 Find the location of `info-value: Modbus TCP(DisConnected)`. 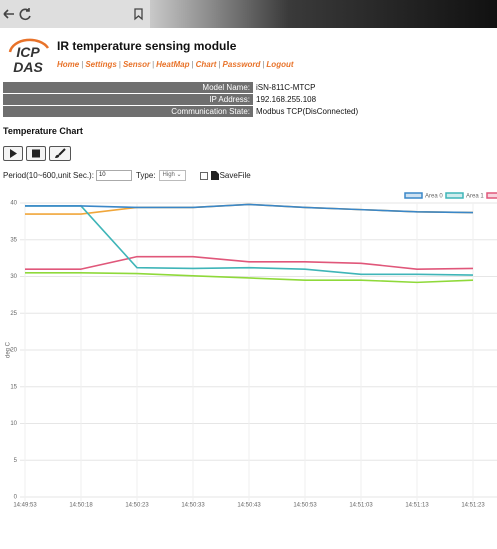

info-value: Modbus TCP(DisConnected) is located at coordinates (374, 111).